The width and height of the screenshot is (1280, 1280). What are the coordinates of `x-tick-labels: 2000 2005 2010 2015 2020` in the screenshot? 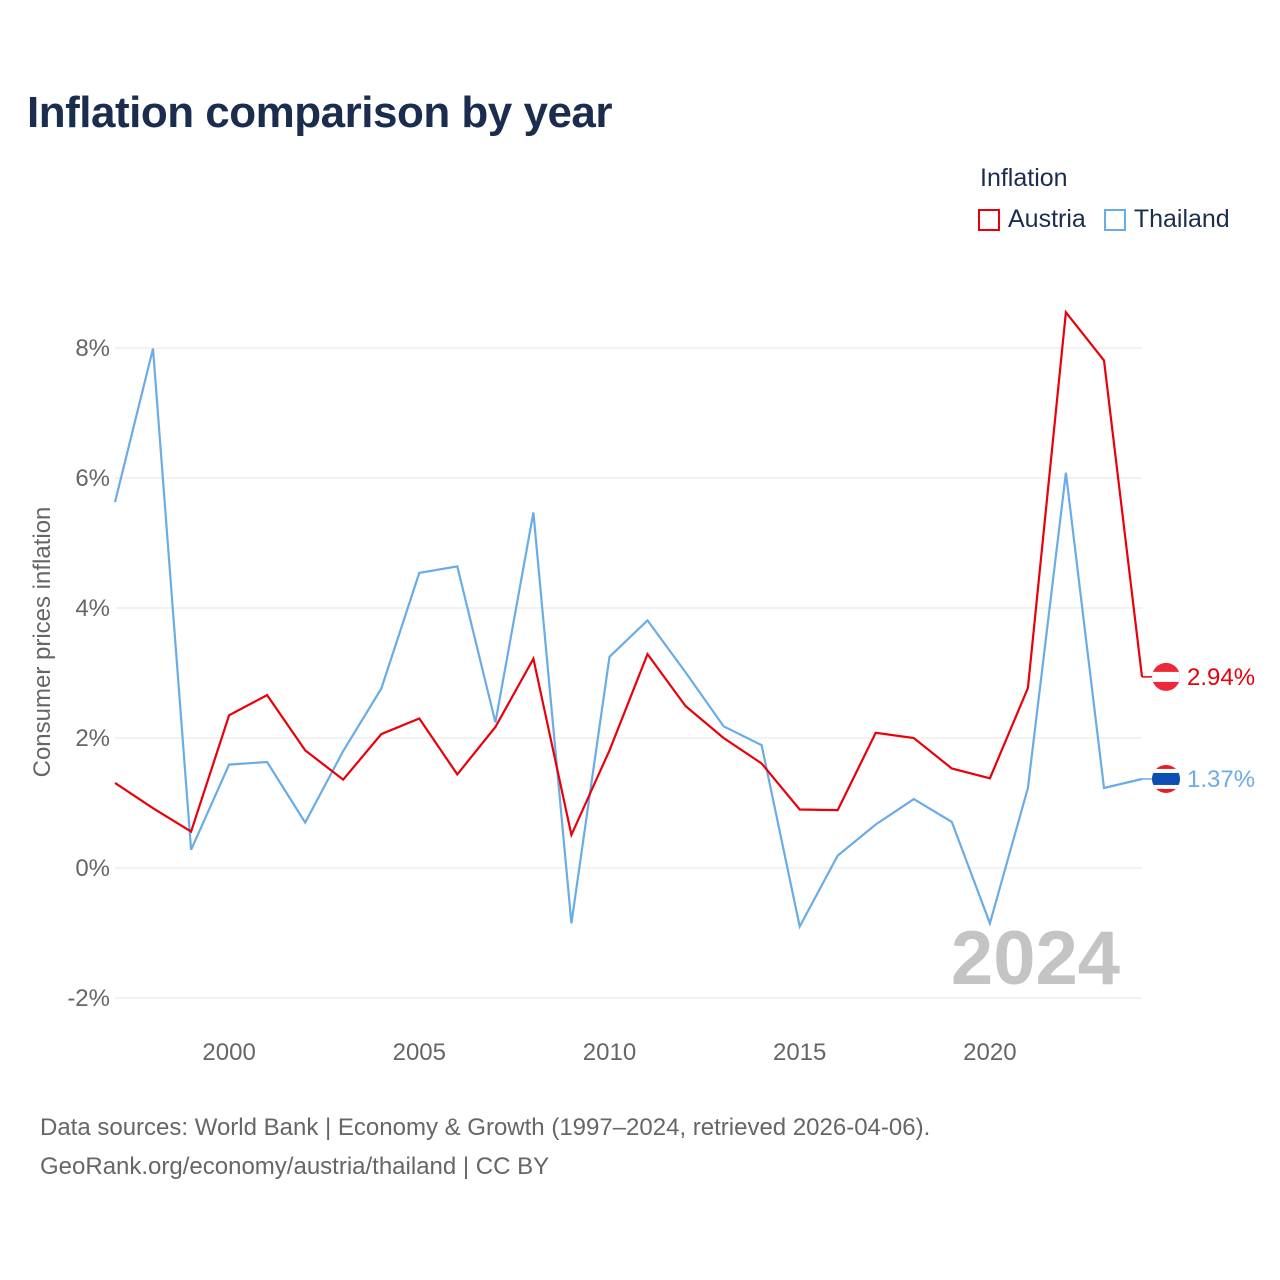 It's located at (609, 1052).